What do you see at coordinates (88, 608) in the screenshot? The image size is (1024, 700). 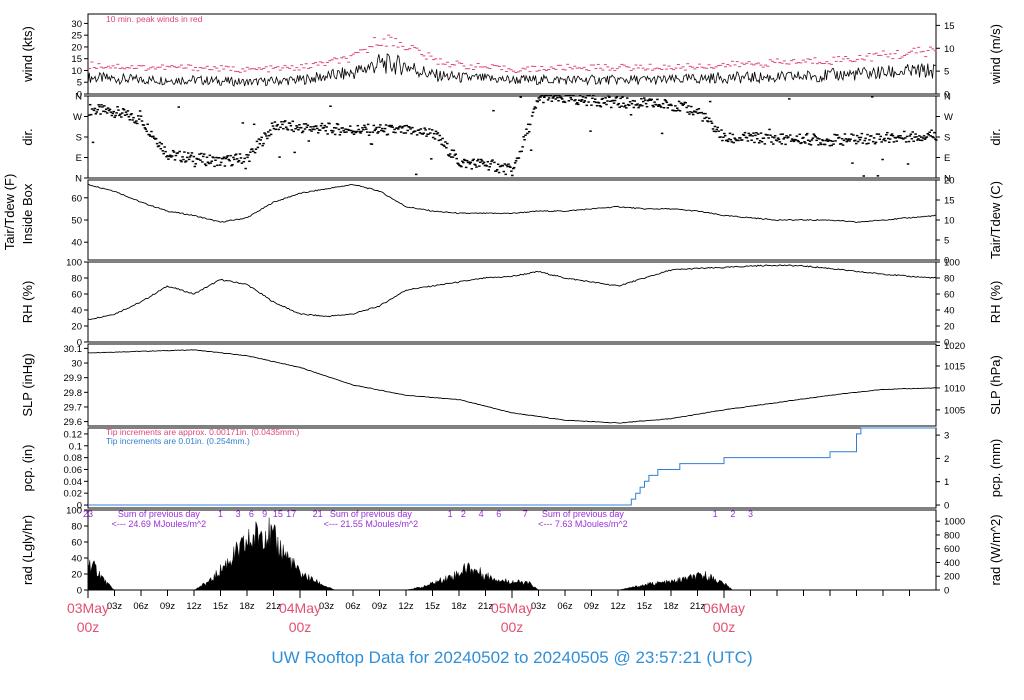 I see `x-date-label: 03May` at bounding box center [88, 608].